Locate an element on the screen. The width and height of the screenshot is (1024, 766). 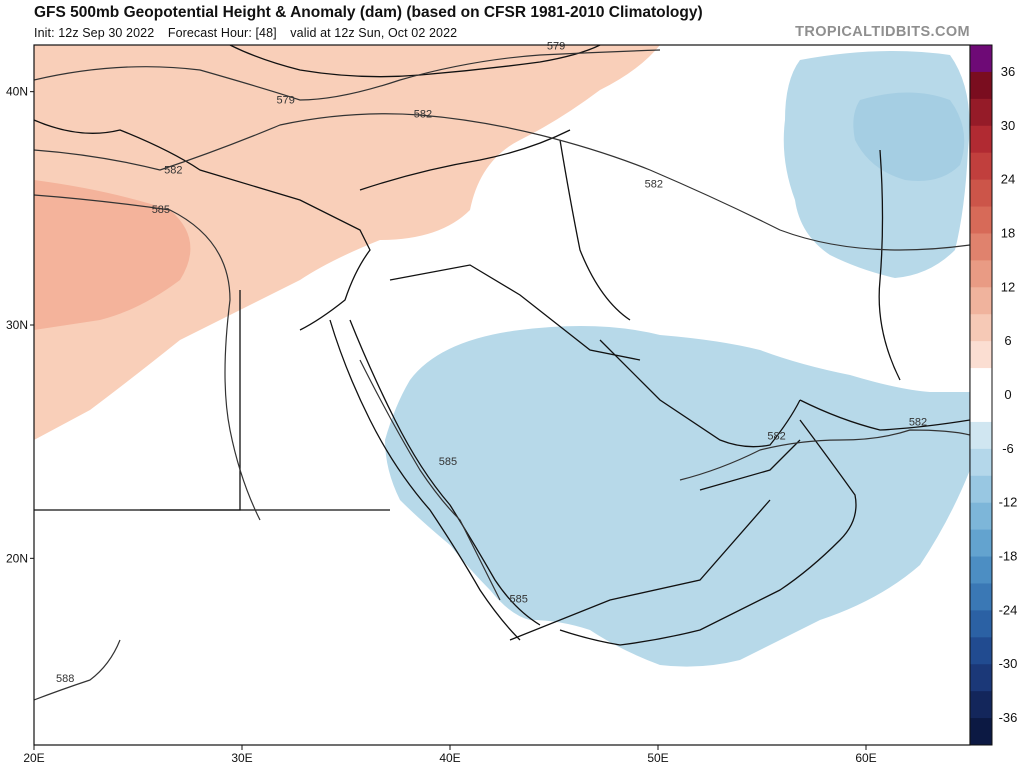
coastline-arabian-sea is located at coordinates (708, 532).